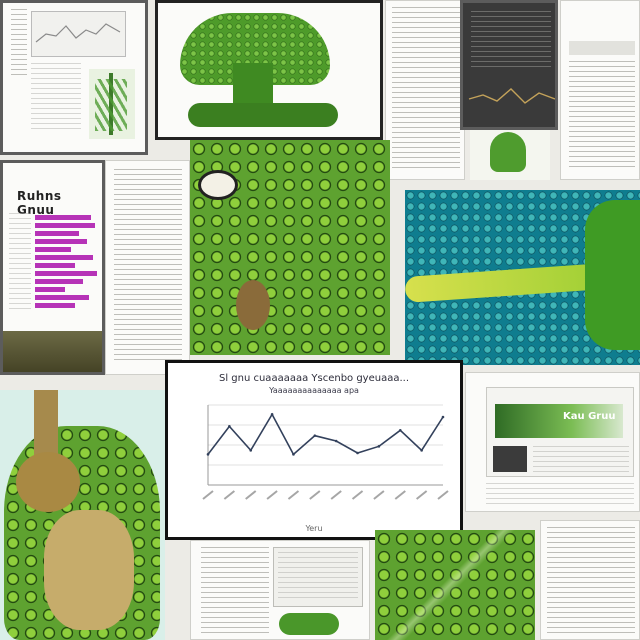  What do you see at coordinates (559, 421) in the screenshot?
I see `green-banner: Kau Gruu` at bounding box center [559, 421].